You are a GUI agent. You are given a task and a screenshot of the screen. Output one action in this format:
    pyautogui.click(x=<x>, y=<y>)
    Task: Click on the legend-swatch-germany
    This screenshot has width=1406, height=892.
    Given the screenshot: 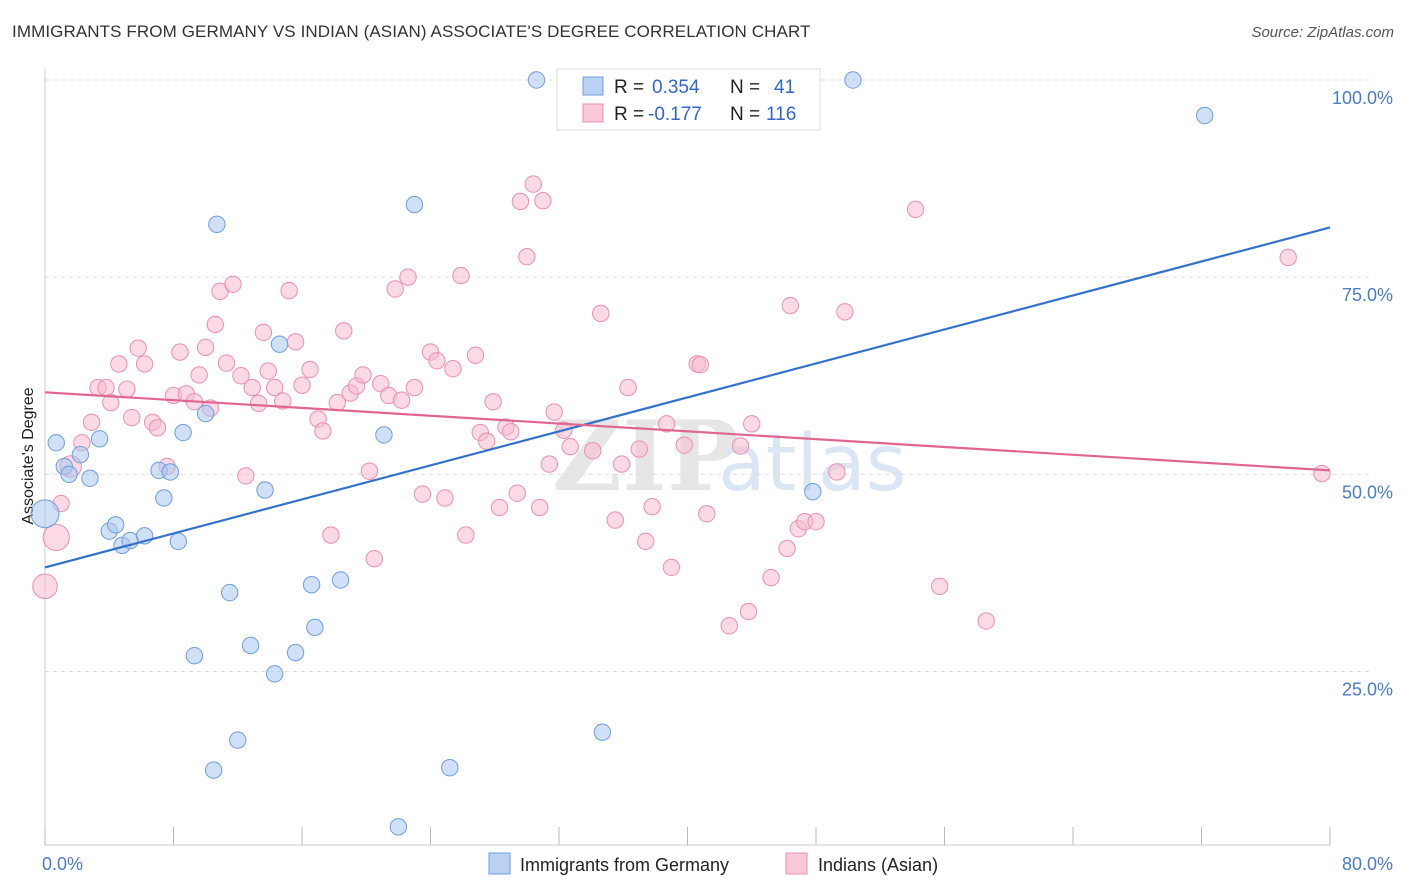 What is the action you would take?
    pyautogui.click(x=593, y=86)
    